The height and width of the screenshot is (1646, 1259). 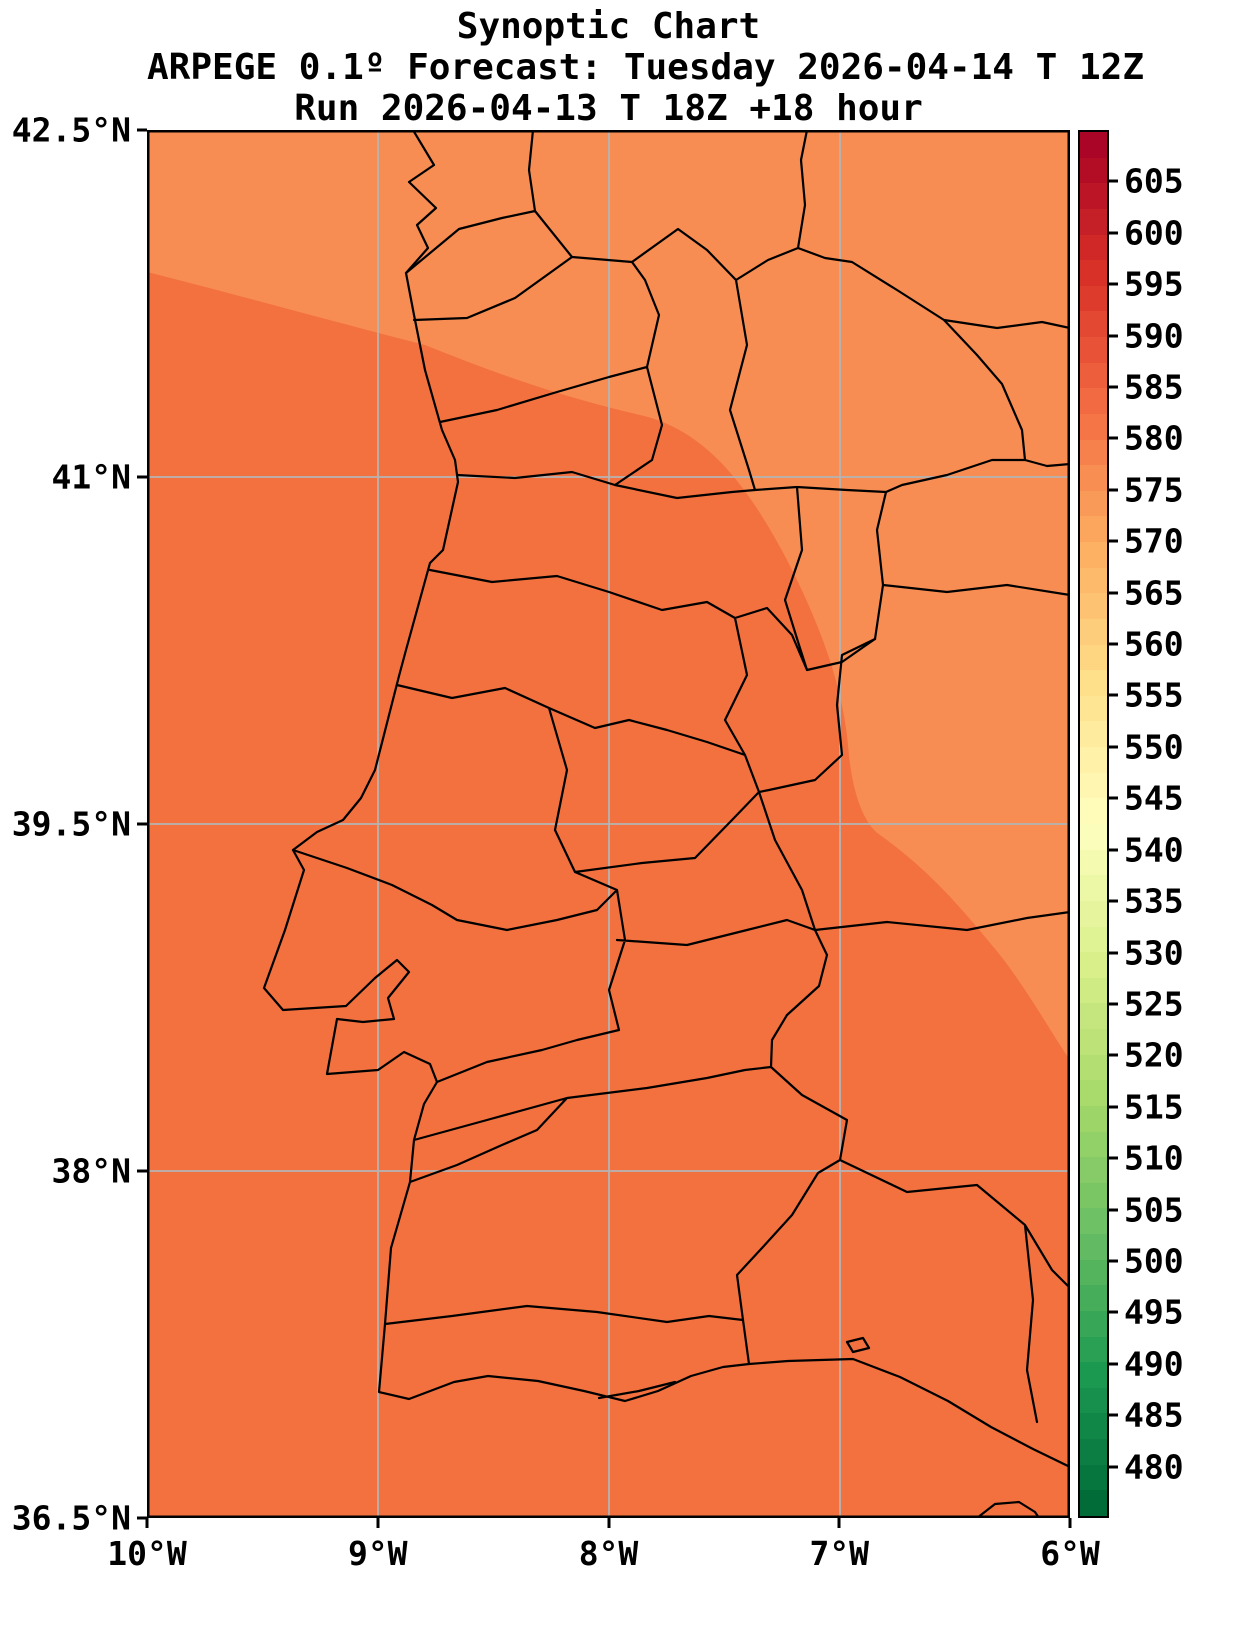 What do you see at coordinates (1154, 541) in the screenshot?
I see `colorbar-tick-label: 570` at bounding box center [1154, 541].